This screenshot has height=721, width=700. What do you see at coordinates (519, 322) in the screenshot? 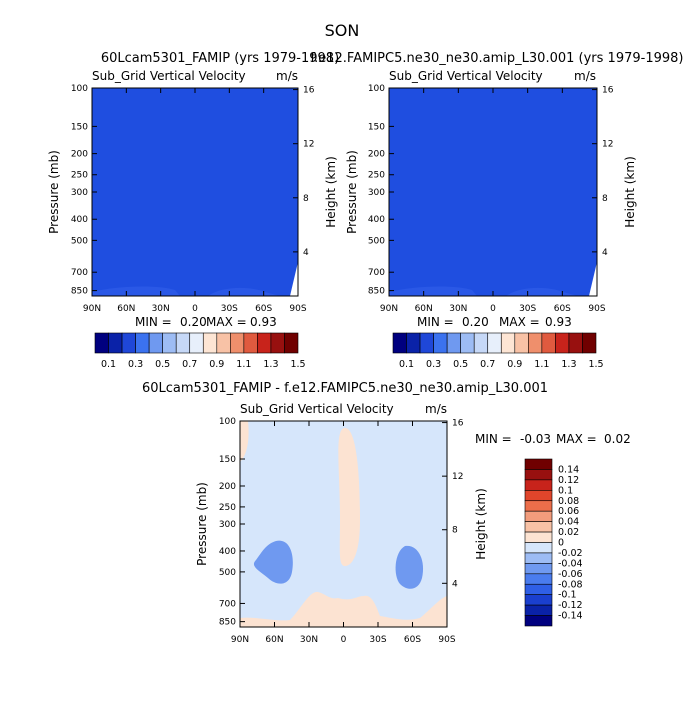
I see `panel-top-right-max-label: MAX =` at bounding box center [519, 322].